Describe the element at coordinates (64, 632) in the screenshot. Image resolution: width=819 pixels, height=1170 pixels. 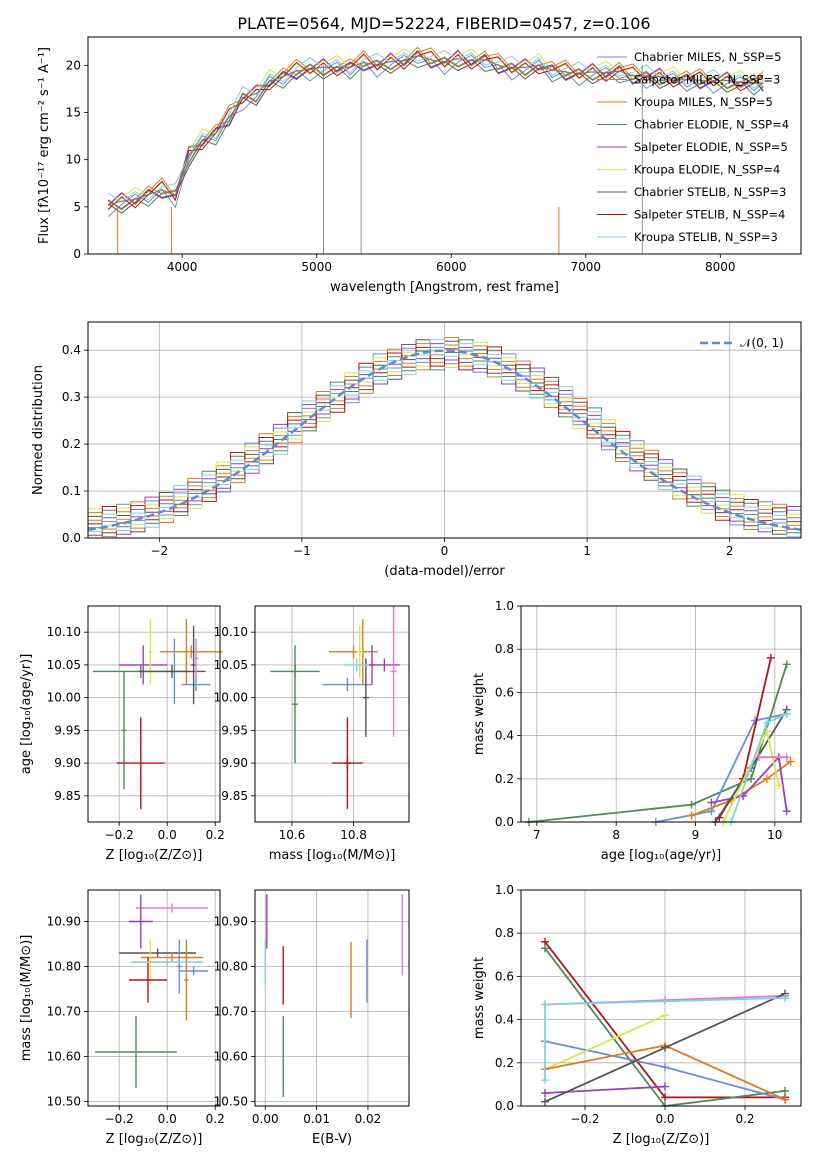
I see `y-tick-label: 10.10` at that location.